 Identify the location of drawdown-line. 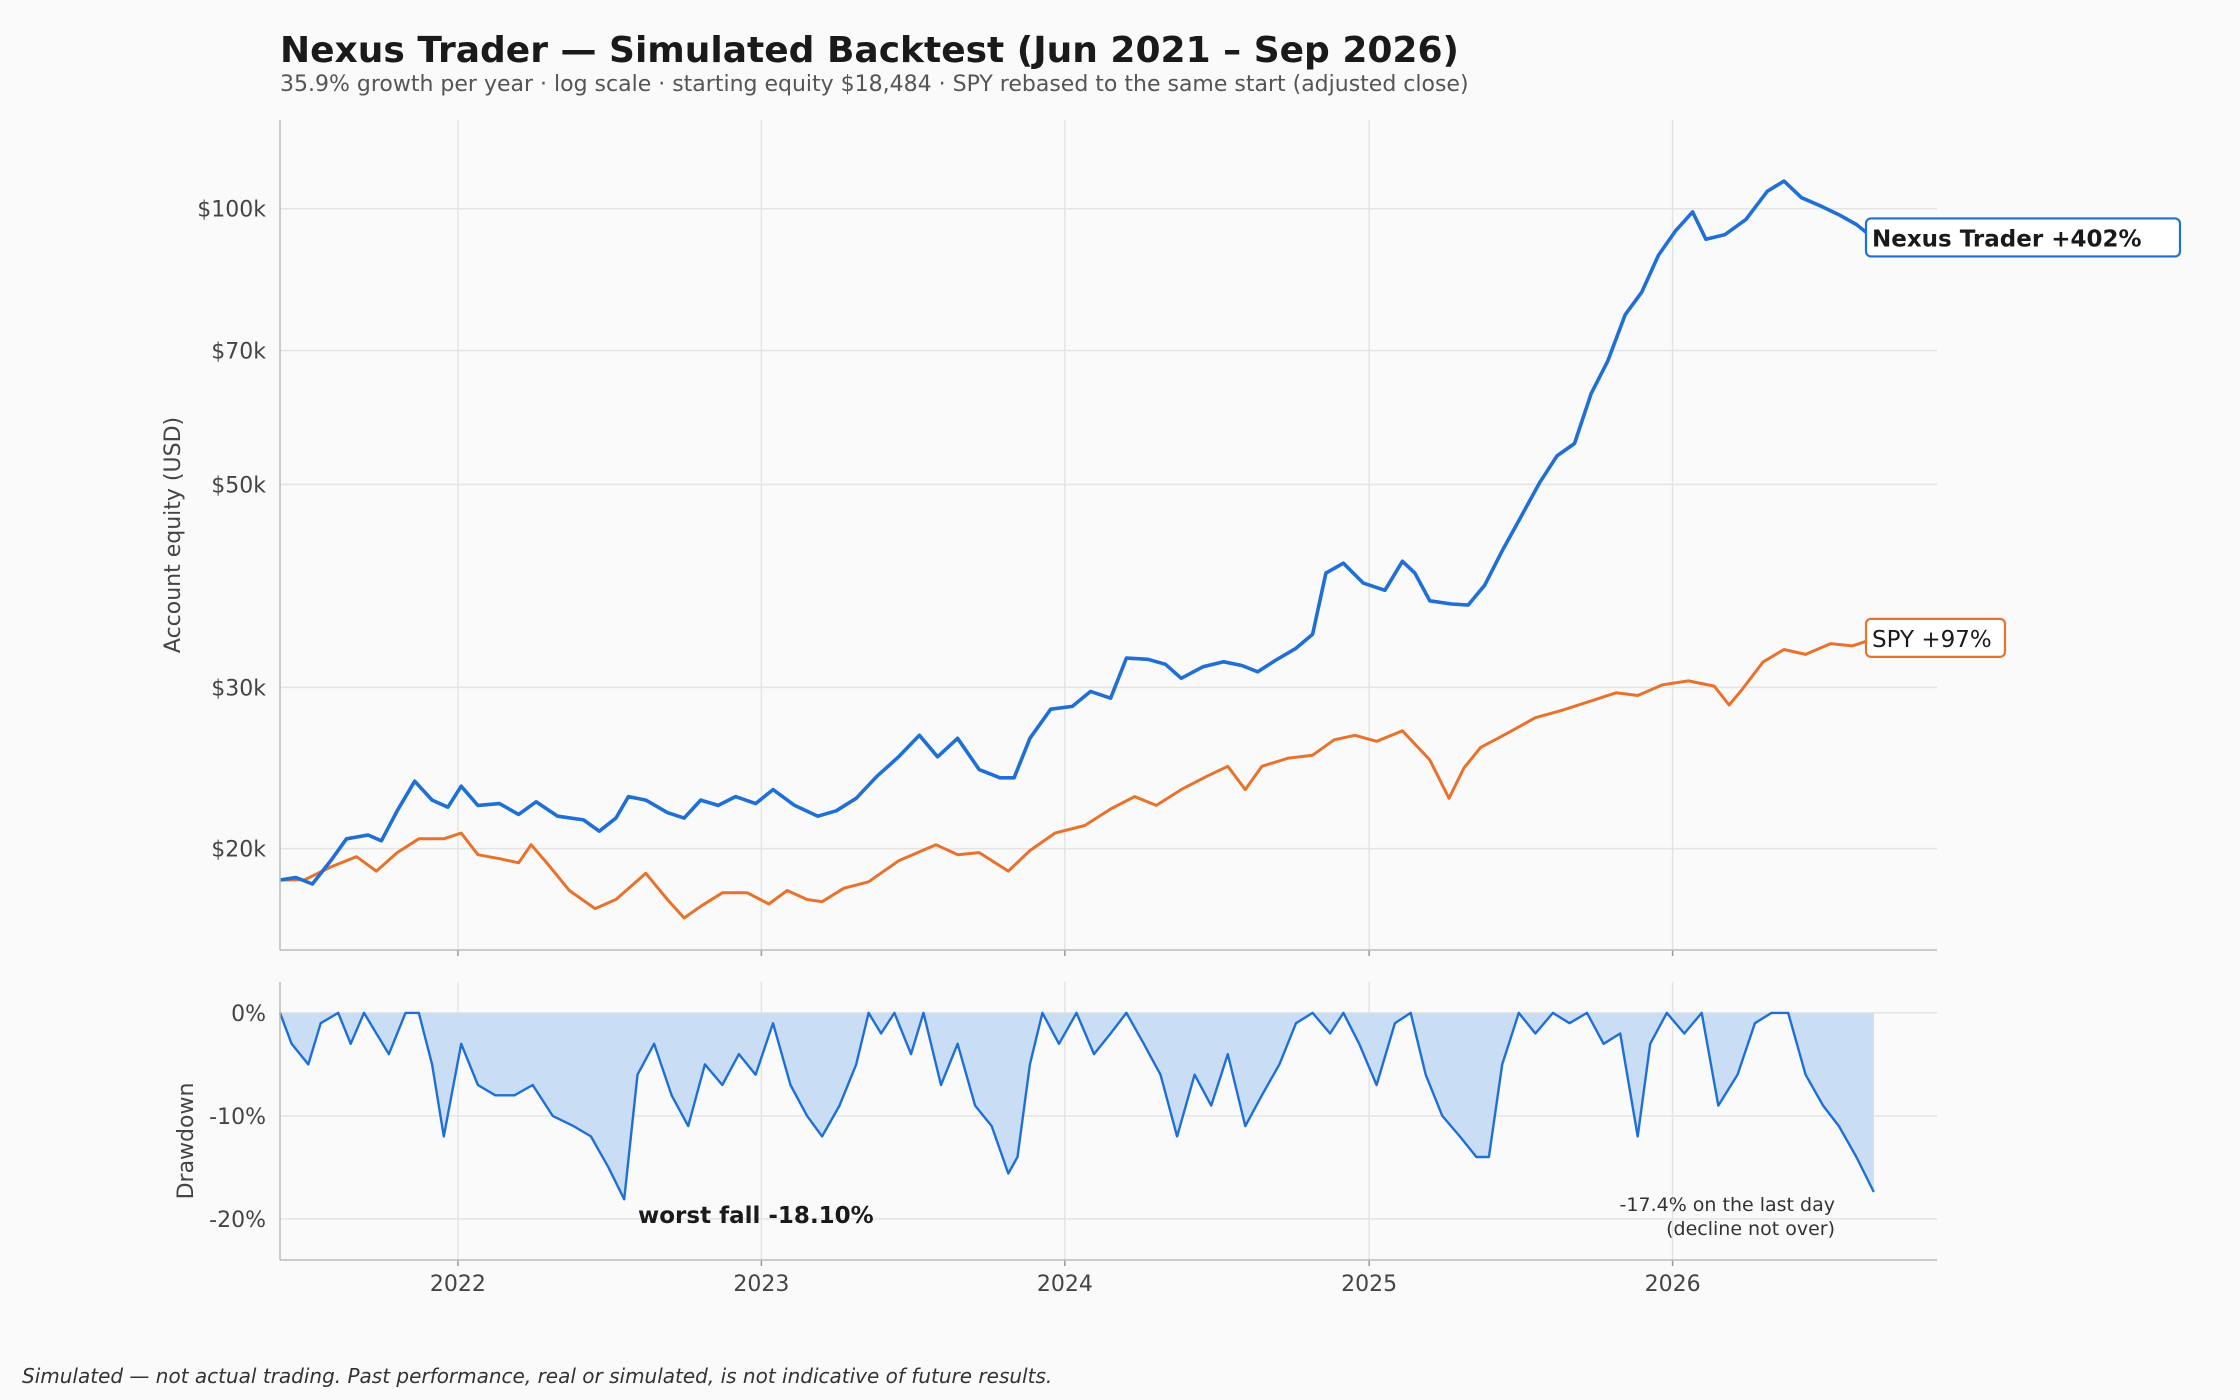
(1076, 1106).